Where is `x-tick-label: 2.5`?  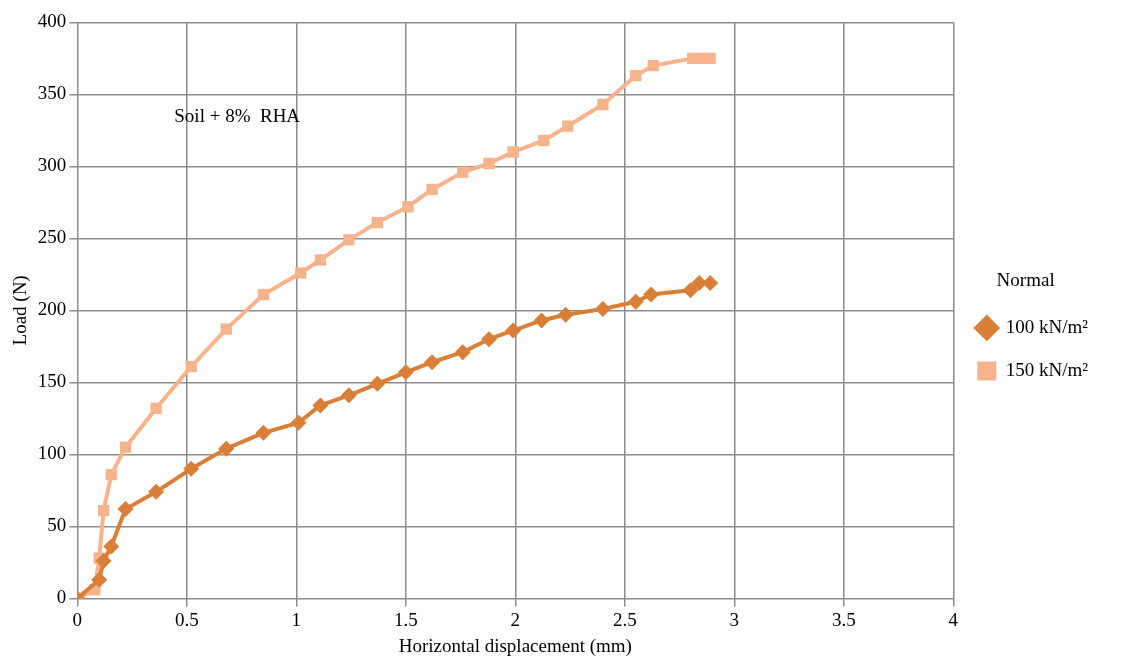
x-tick-label: 2.5 is located at coordinates (624, 619).